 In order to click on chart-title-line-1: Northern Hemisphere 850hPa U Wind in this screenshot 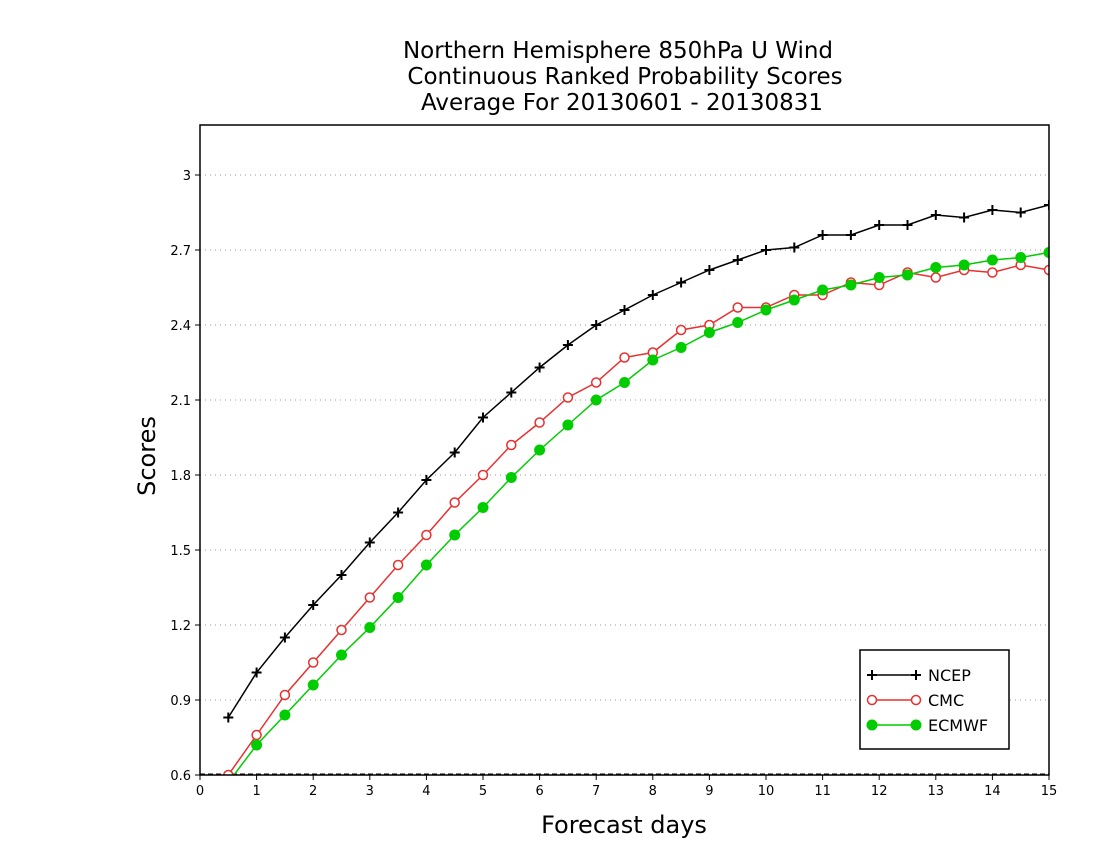, I will do `click(618, 51)`.